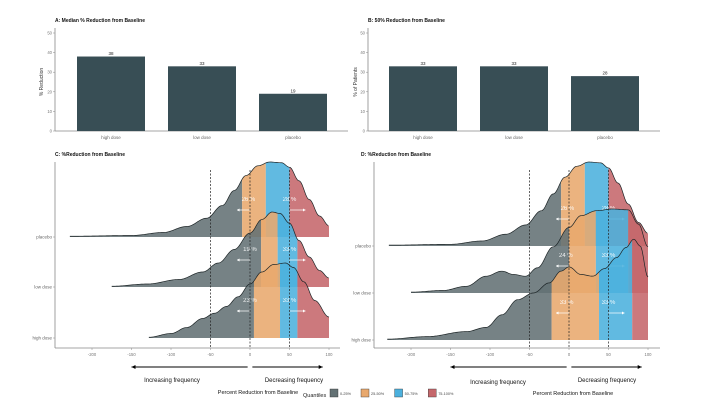  What do you see at coordinates (100, 21) in the screenshot?
I see `panel-a-title: A: Median % Reduction from Baseline` at bounding box center [100, 21].